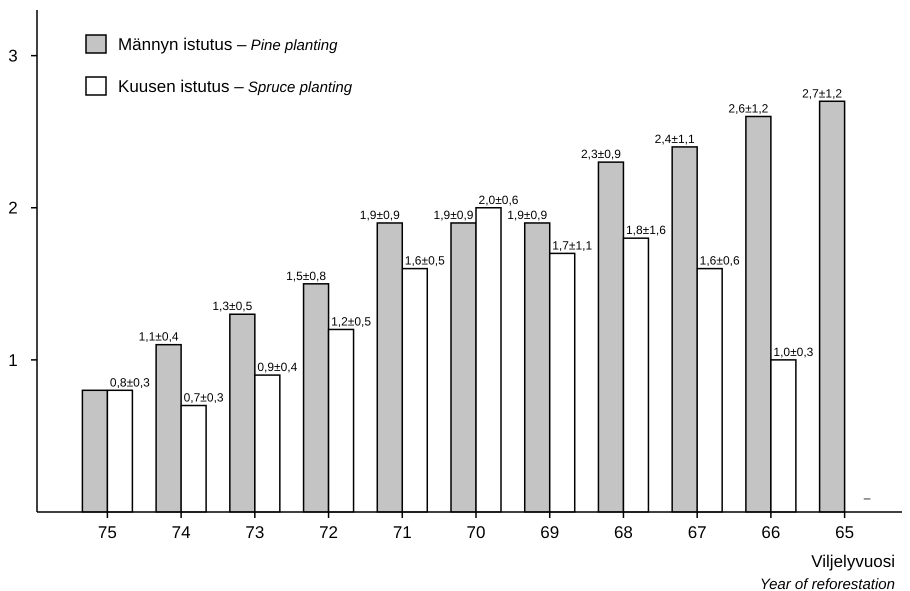  What do you see at coordinates (601, 154) in the screenshot?
I see `data-label: 2,3±0,9` at bounding box center [601, 154].